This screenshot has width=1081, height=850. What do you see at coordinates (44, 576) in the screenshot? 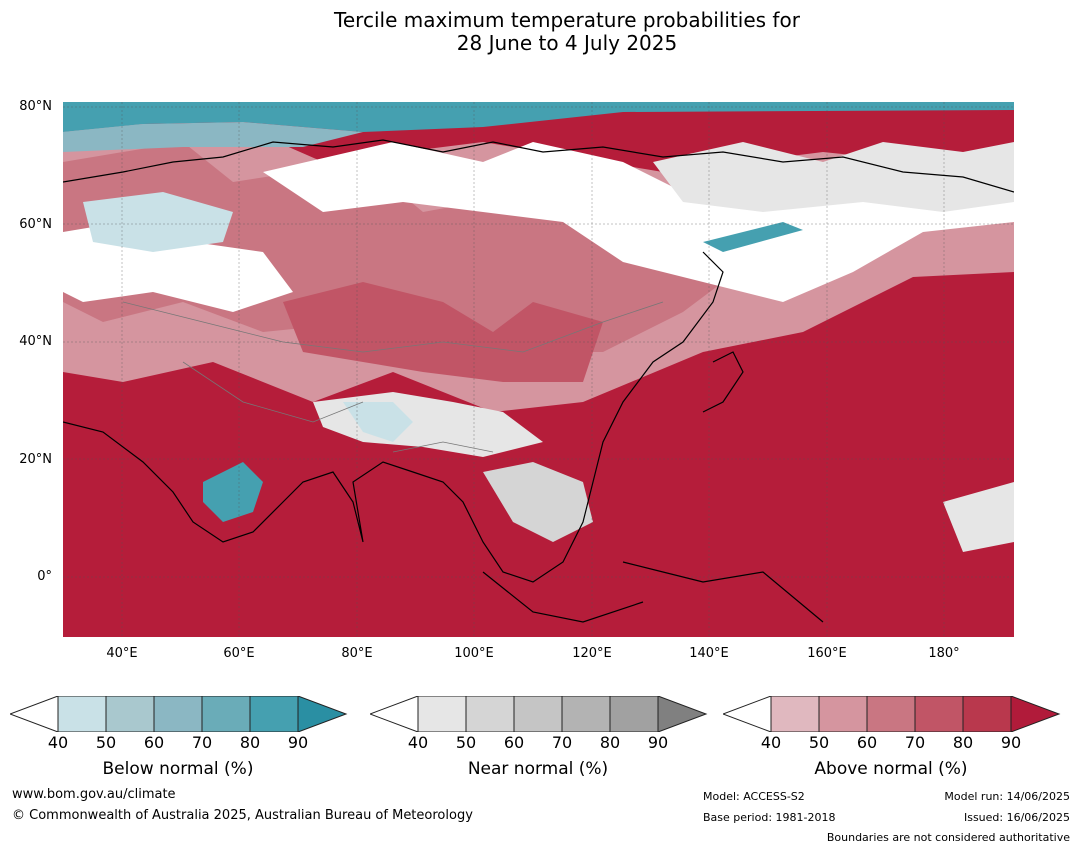
I see `lat-label-0: 0°` at bounding box center [44, 576].